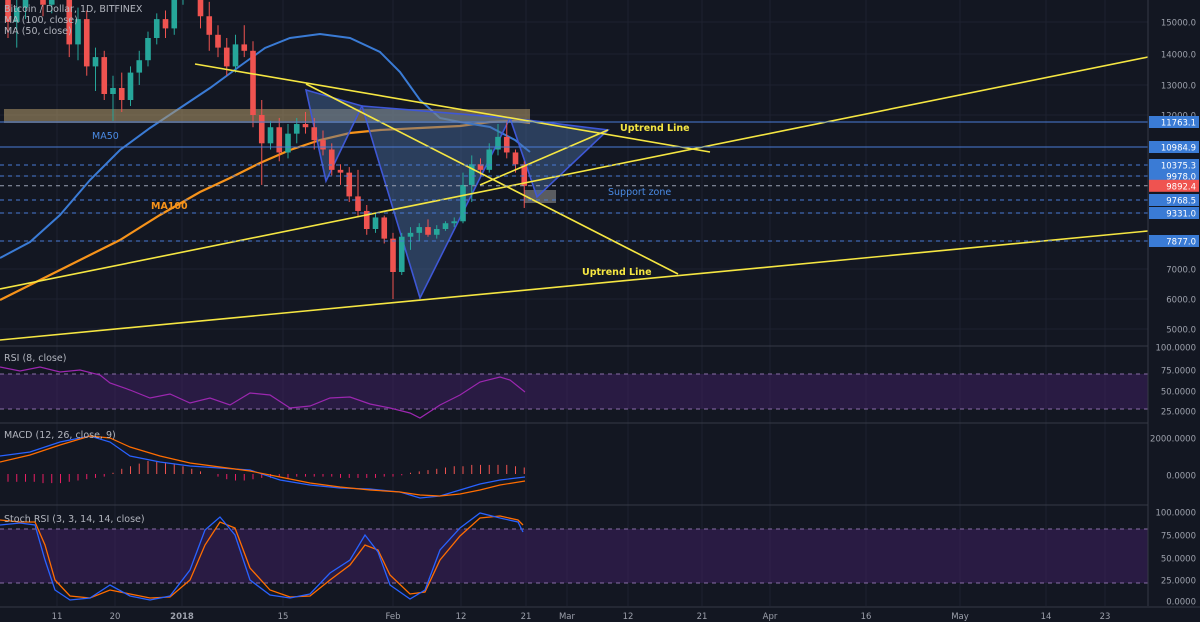 The height and width of the screenshot is (622, 1200). Describe the element at coordinates (1178, 167) in the screenshot. I see `price-tag-label: 10375.3` at that location.